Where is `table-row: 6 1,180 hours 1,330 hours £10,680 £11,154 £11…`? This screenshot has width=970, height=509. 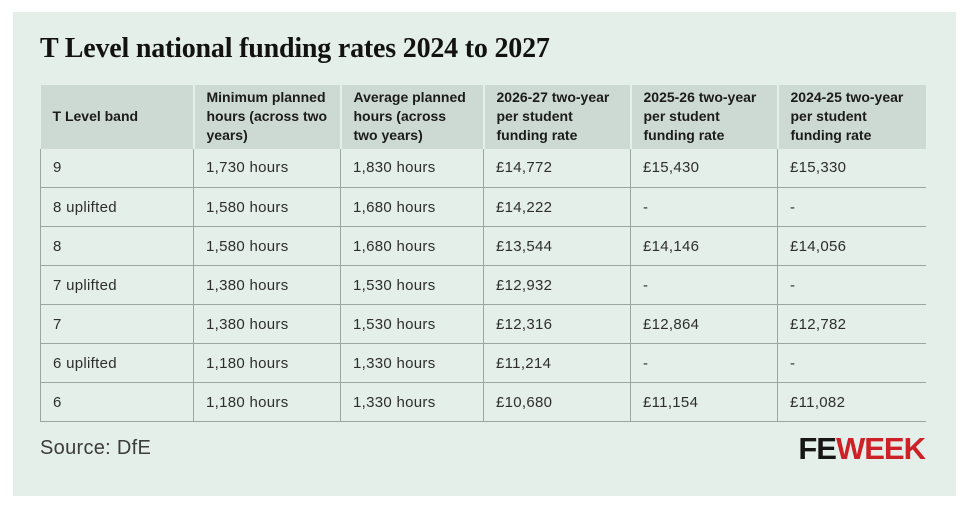
table-row: 6 1,180 hours 1,330 hours £10,680 £11,154 £11… is located at coordinates (483, 402).